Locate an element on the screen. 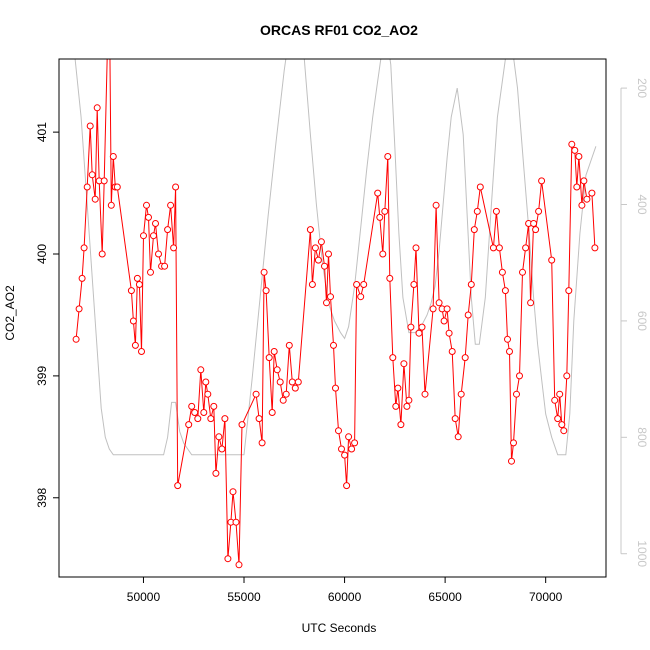 The width and height of the screenshot is (650, 650). y-tick-label: 401 is located at coordinates (42, 132).